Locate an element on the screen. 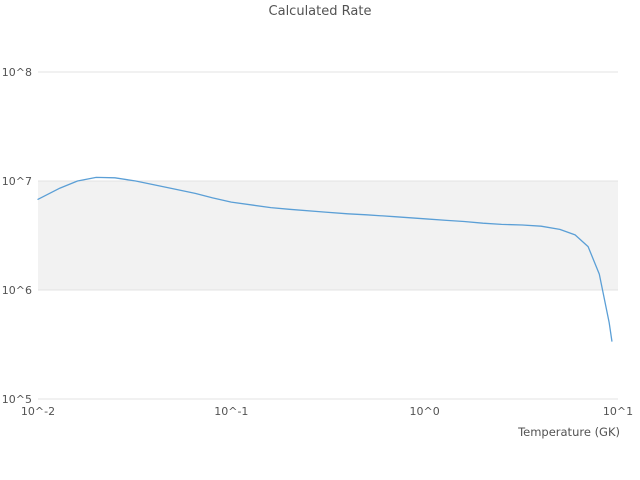 The width and height of the screenshot is (640, 480). y-tick-label: 10^7 is located at coordinates (17, 181).